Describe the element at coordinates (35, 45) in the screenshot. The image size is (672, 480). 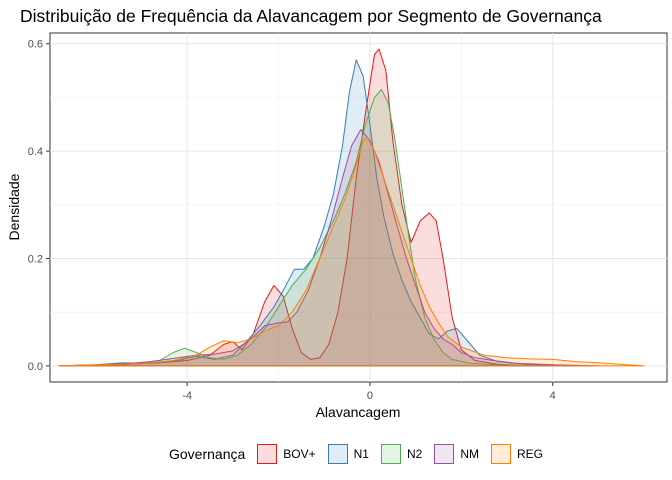
I see `y-tick-label: 0.6` at that location.